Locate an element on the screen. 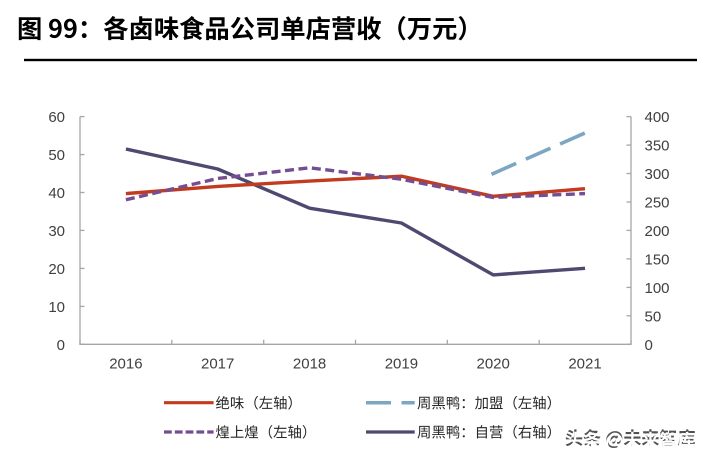 Image resolution: width=708 pixels, height=461 pixels. svg-text: 400 is located at coordinates (657, 117).